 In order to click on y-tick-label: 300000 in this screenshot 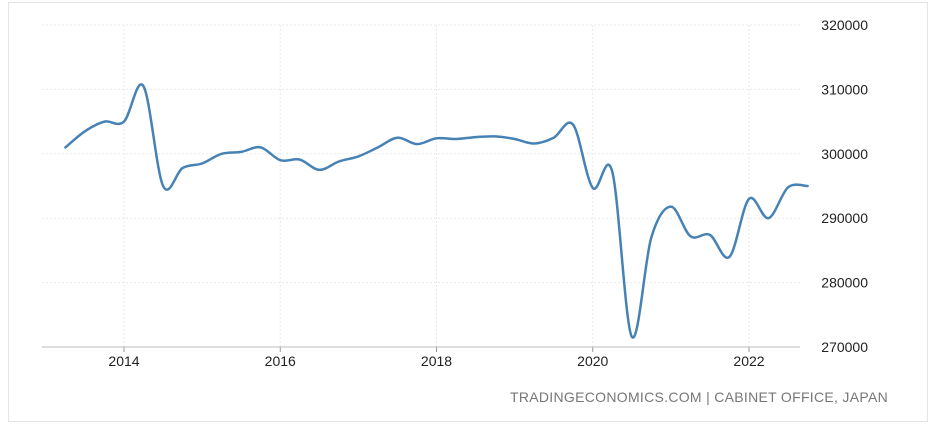, I will do `click(844, 154)`.